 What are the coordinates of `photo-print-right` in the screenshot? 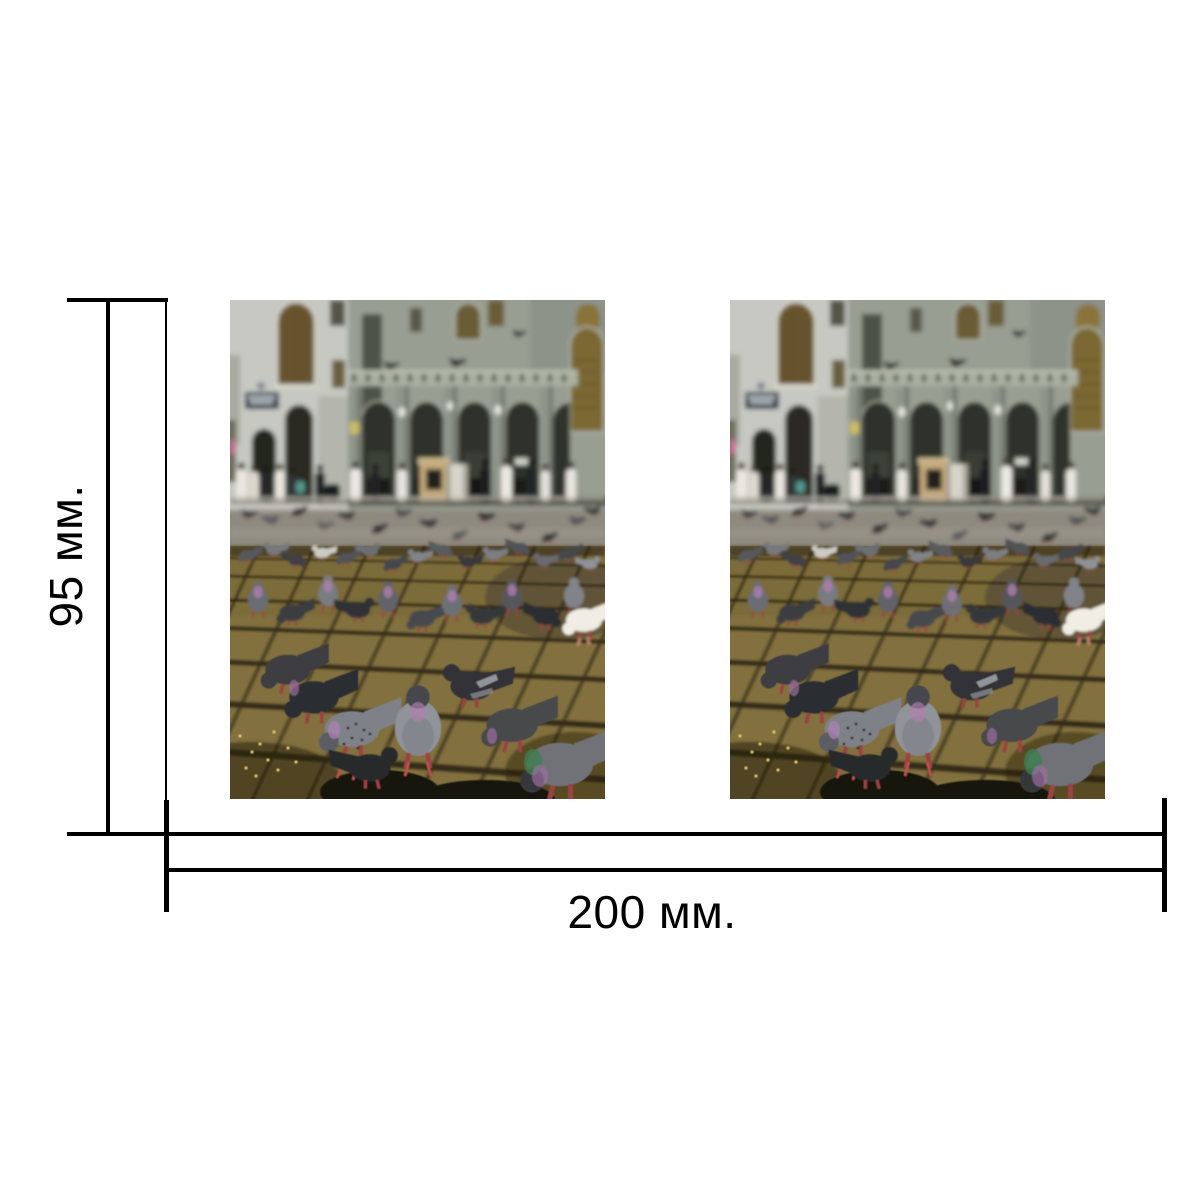 It's located at (917, 549).